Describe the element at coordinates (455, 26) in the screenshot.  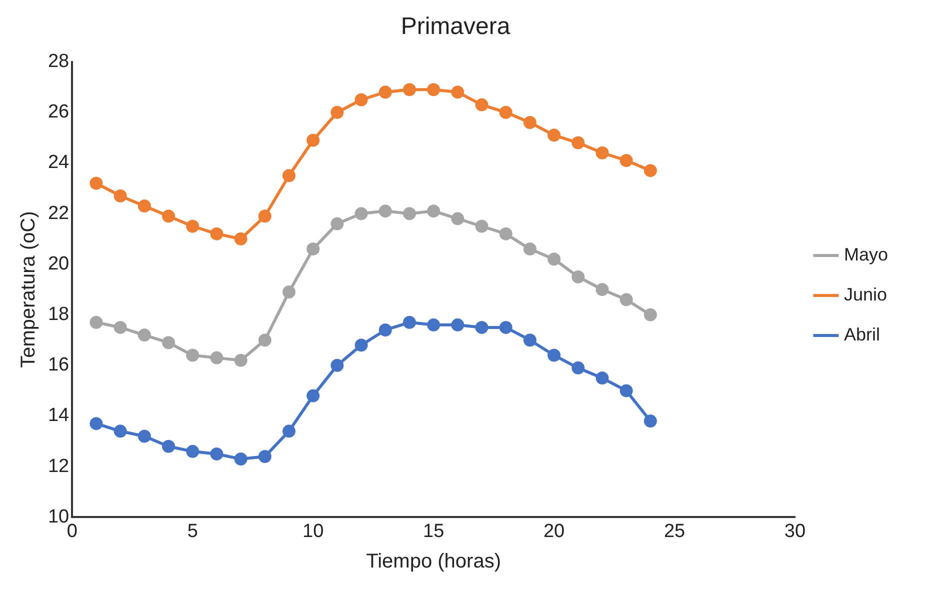
I see `chart-title: Primavera` at that location.